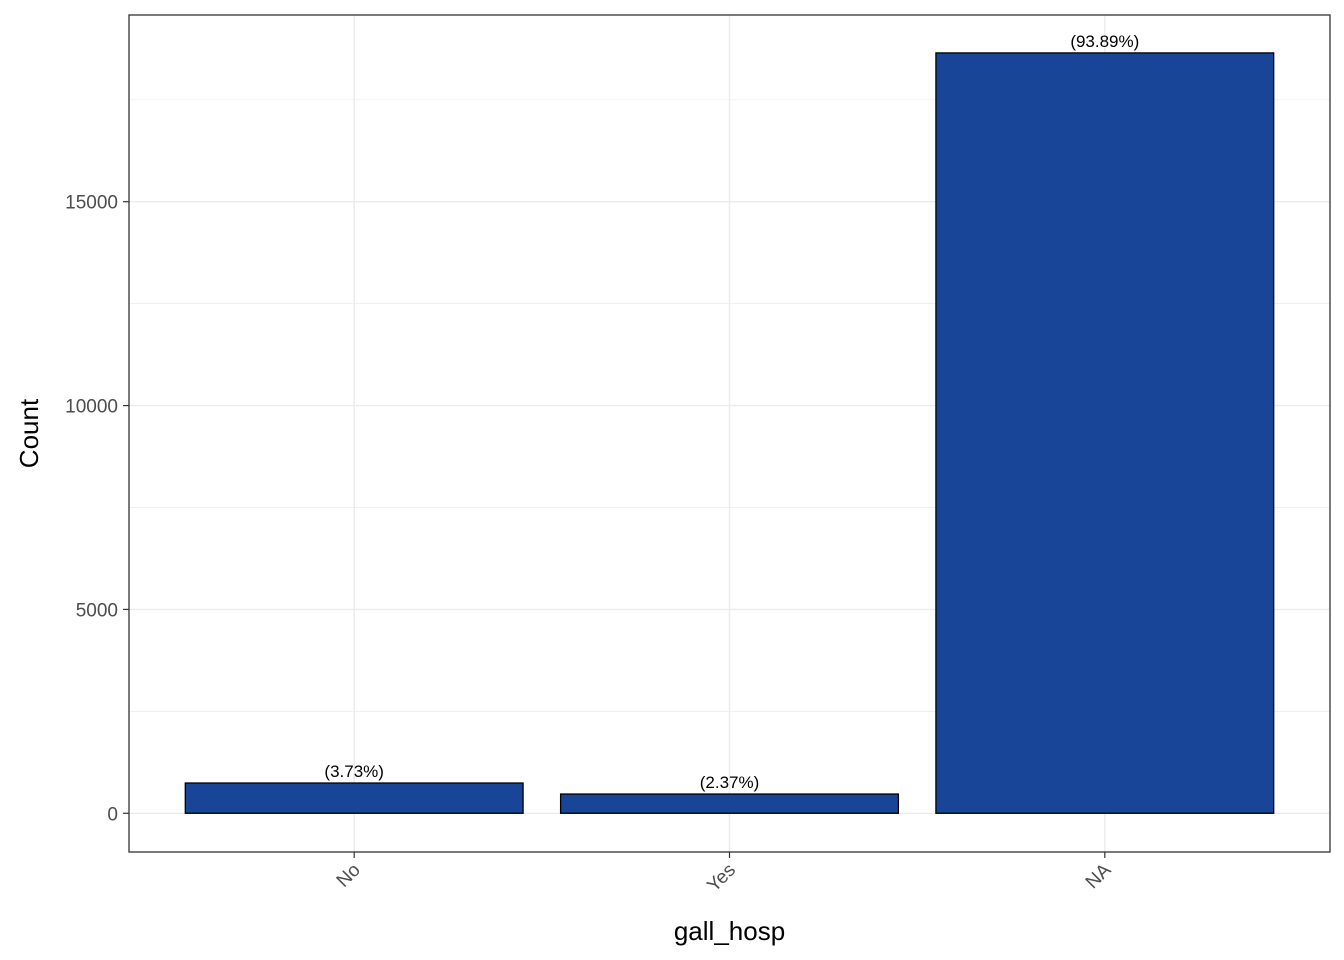  I want to click on y-tick-label: 15000, so click(91, 203).